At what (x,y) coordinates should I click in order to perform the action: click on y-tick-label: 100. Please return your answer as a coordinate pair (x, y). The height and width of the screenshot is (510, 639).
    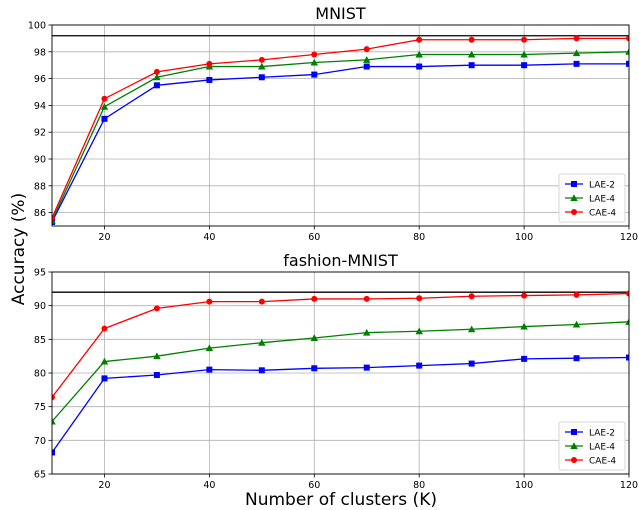
    Looking at the image, I should click on (37, 26).